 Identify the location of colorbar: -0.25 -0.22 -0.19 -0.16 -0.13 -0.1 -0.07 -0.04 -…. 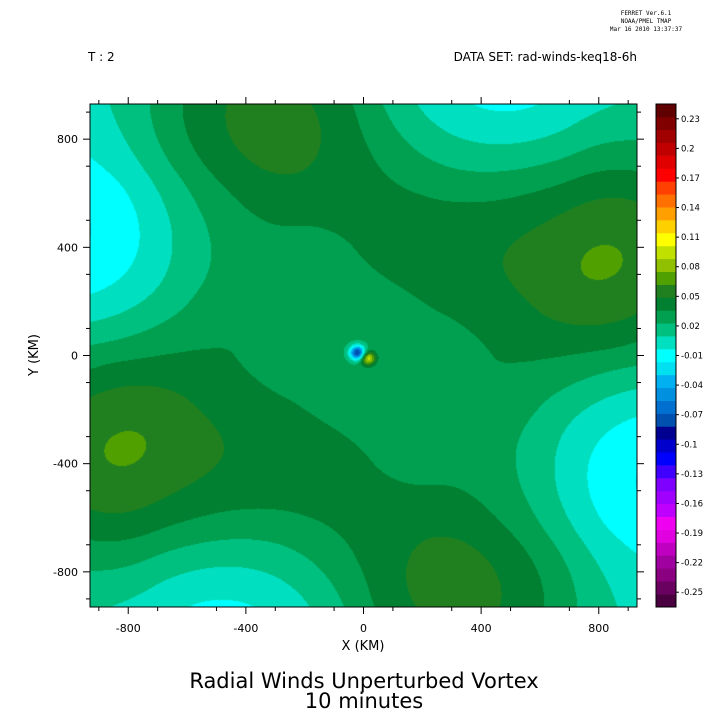
(679, 355).